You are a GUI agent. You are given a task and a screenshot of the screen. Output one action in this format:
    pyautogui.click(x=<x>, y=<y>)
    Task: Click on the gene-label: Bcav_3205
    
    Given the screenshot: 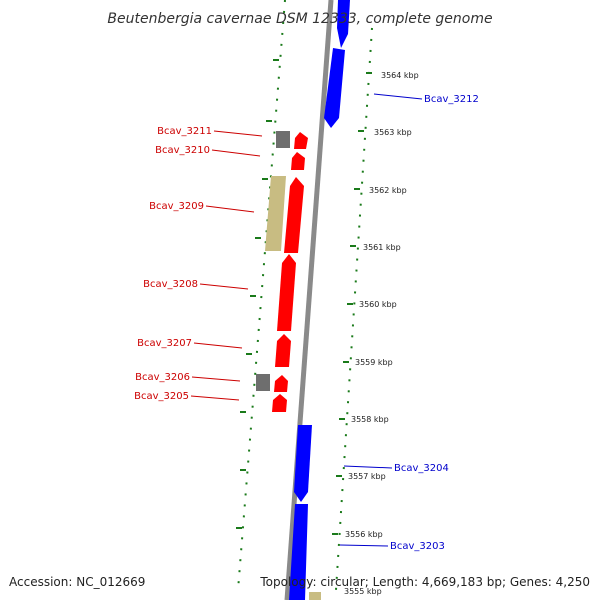 What is the action you would take?
    pyautogui.click(x=161, y=396)
    